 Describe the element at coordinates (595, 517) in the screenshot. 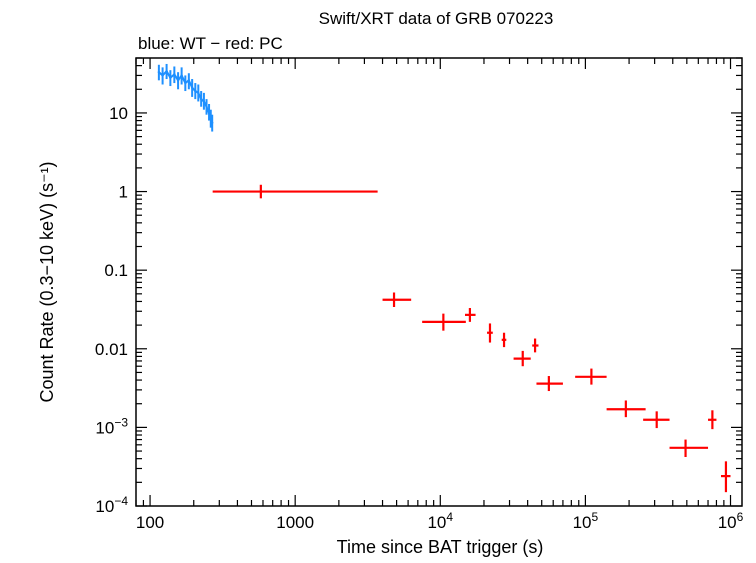

I see `x-tick-label-exponent: 5` at that location.